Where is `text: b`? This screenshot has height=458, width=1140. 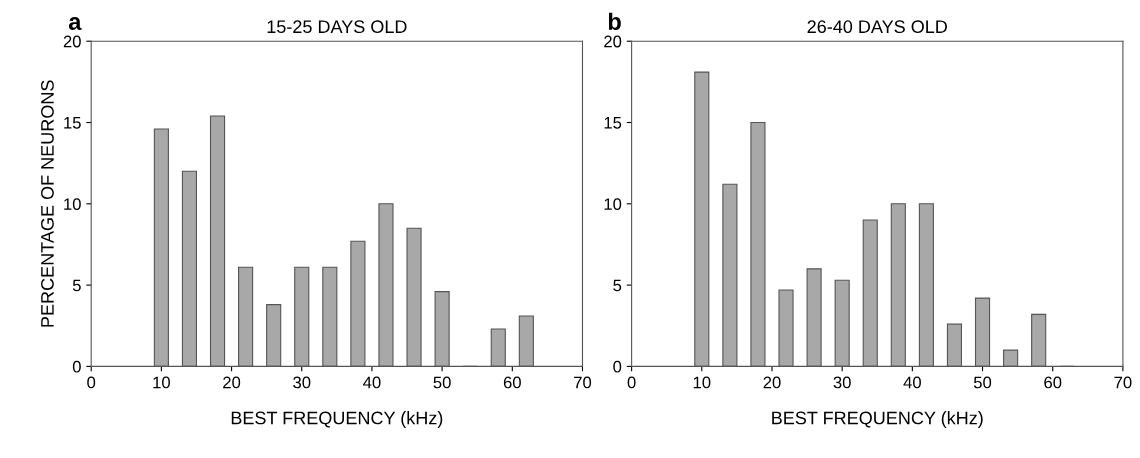
text: b is located at coordinates (614, 21).